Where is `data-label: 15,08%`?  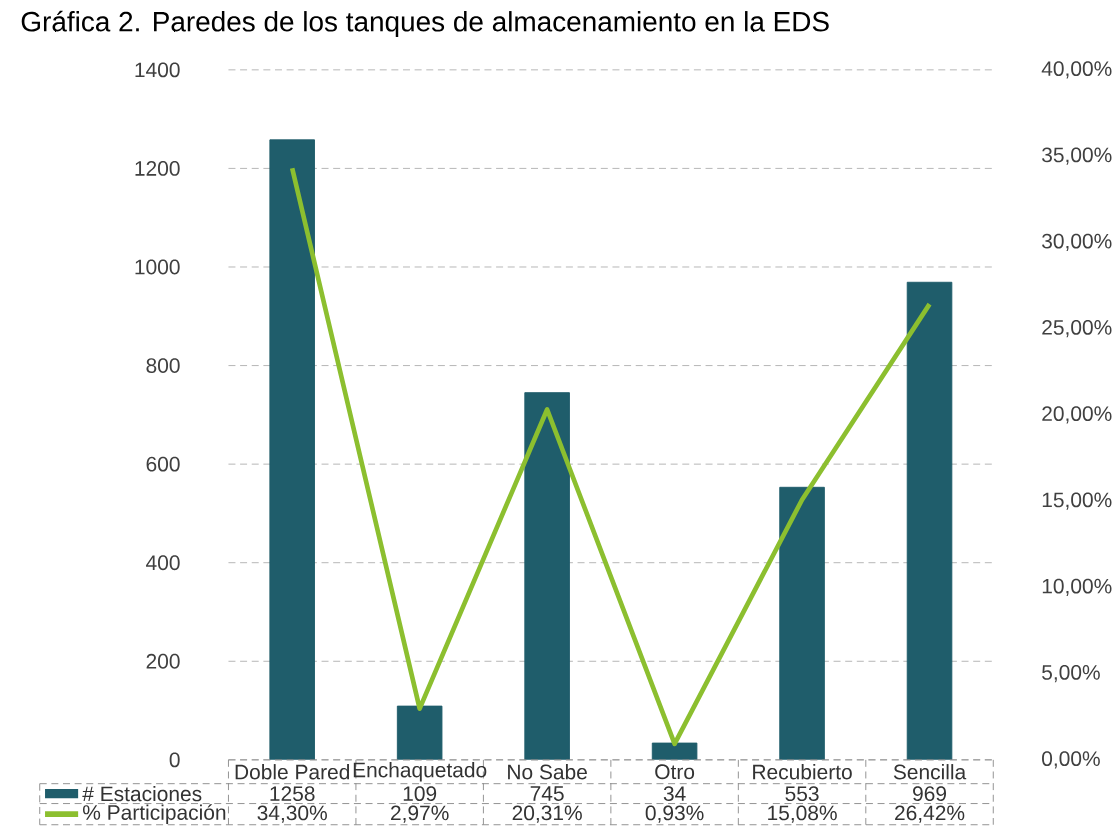 data-label: 15,08% is located at coordinates (802, 814).